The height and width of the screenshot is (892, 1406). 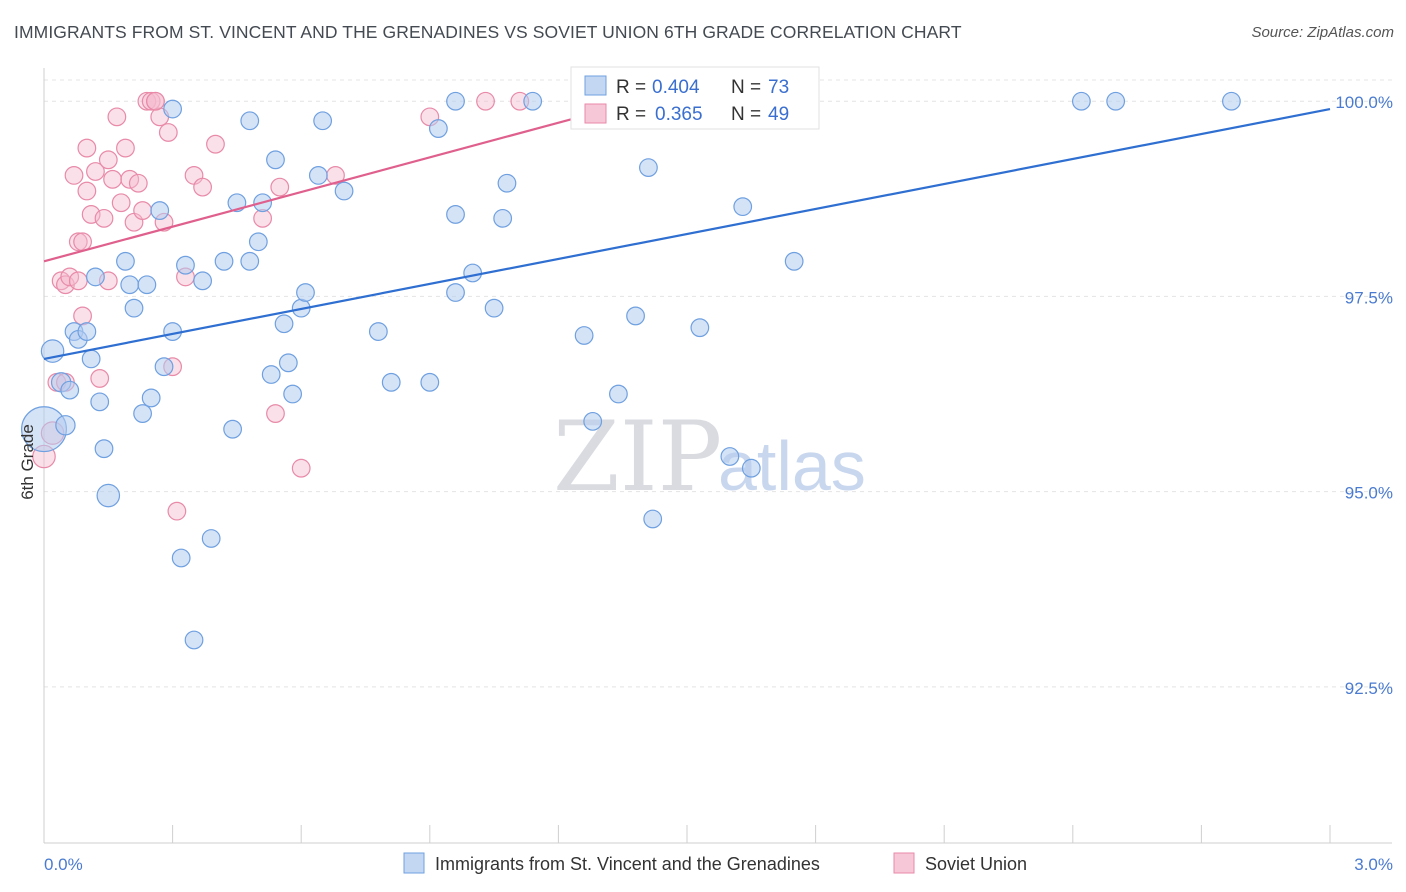 I want to click on watermark-atlas: atlas, so click(x=792, y=466).